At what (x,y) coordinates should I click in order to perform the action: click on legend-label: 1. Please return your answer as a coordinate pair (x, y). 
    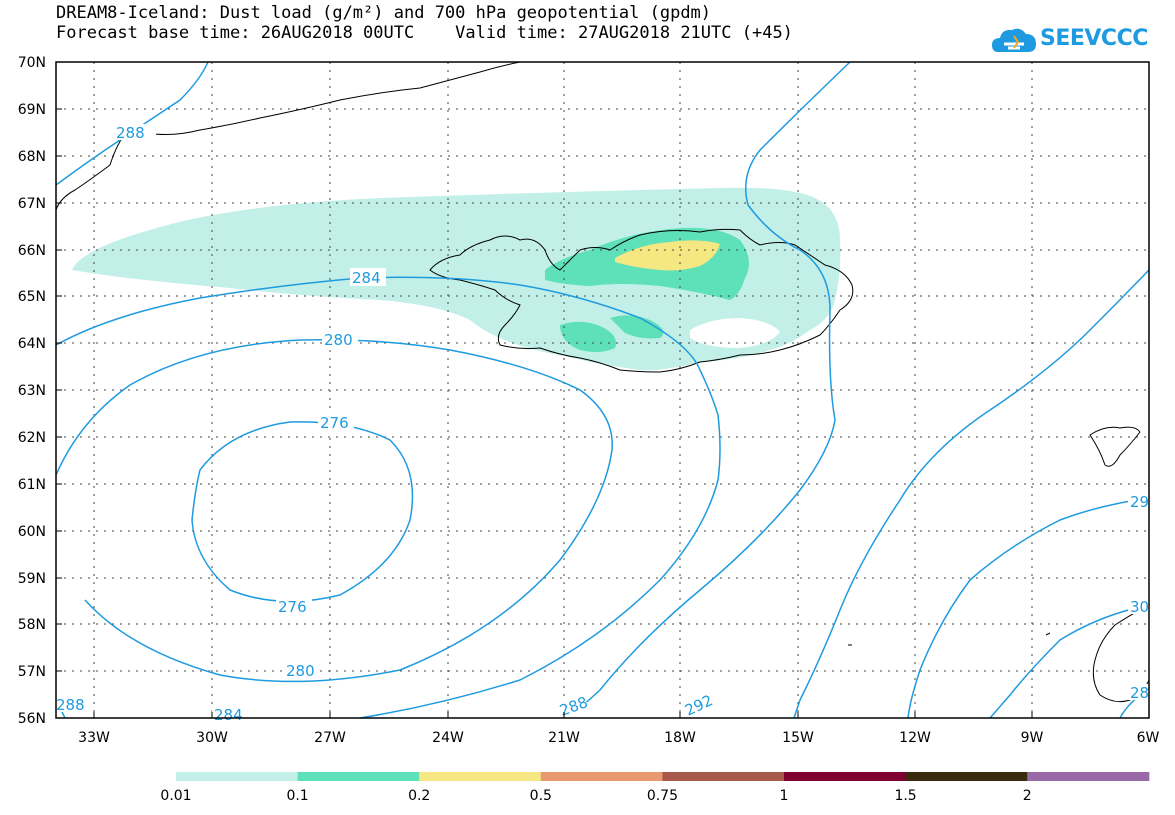
    Looking at the image, I should click on (784, 796).